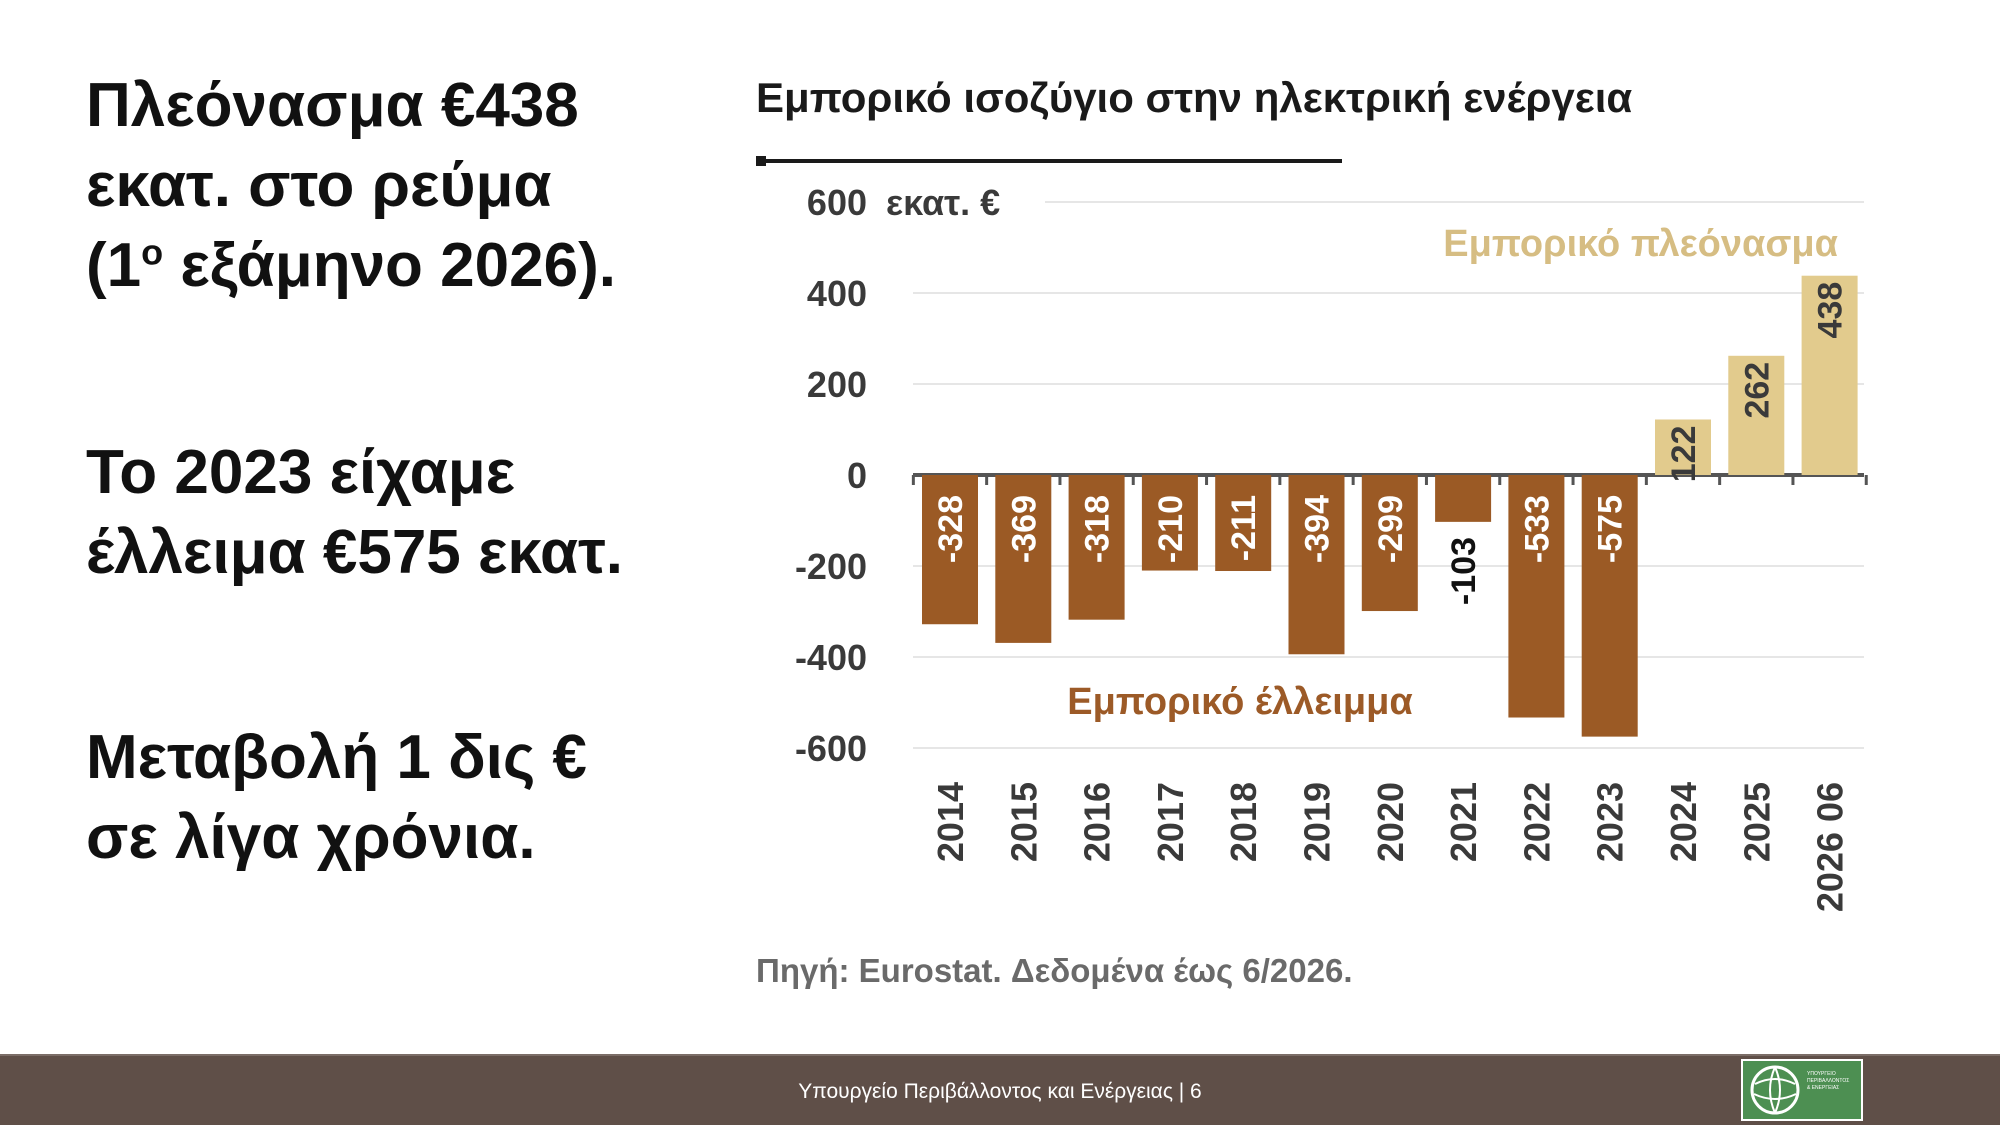  What do you see at coordinates (1391, 529) in the screenshot?
I see `bar-value-label: -299` at bounding box center [1391, 529].